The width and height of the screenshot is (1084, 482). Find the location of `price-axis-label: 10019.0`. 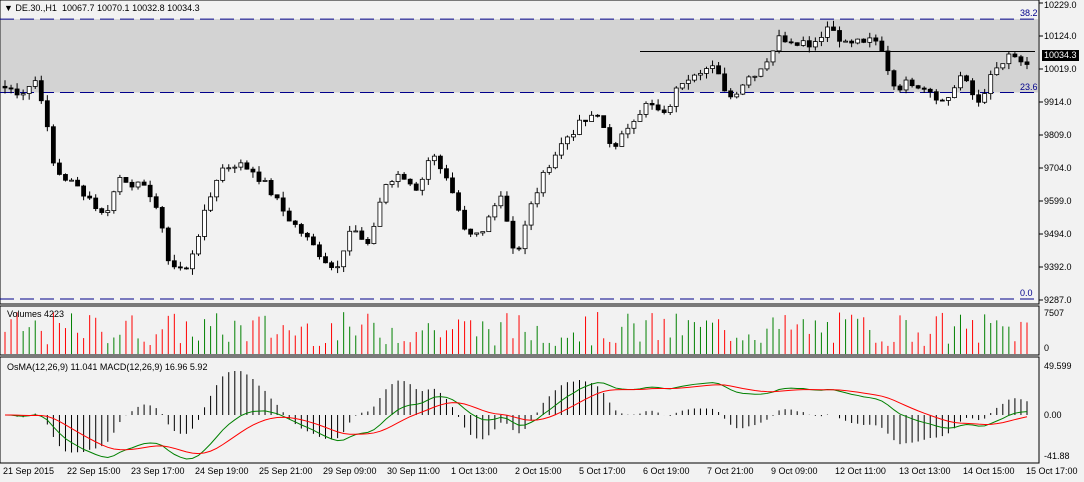

price-axis-label: 10019.0 is located at coordinates (1060, 69).